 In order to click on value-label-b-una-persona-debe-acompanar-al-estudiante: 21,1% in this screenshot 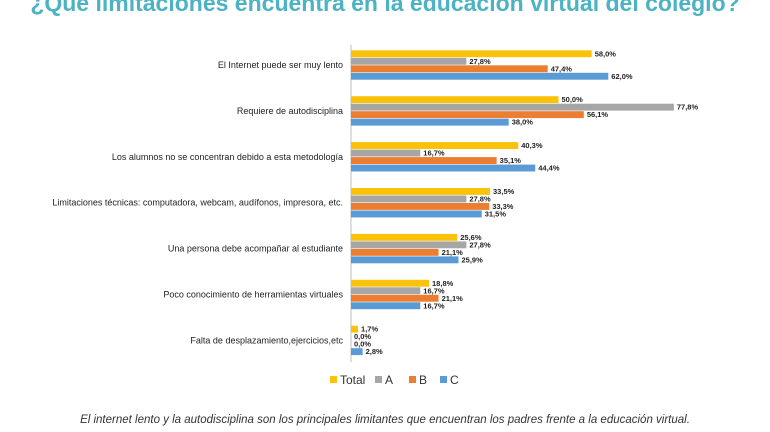, I will do `click(453, 252)`.